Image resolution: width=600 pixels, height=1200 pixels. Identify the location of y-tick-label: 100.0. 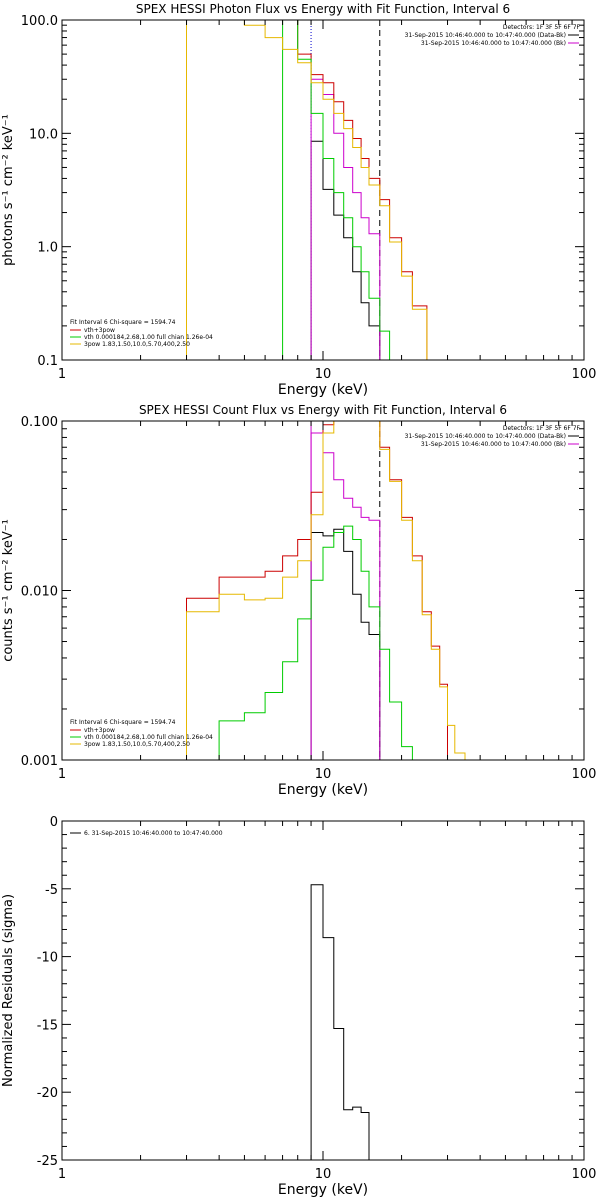
(39, 21).